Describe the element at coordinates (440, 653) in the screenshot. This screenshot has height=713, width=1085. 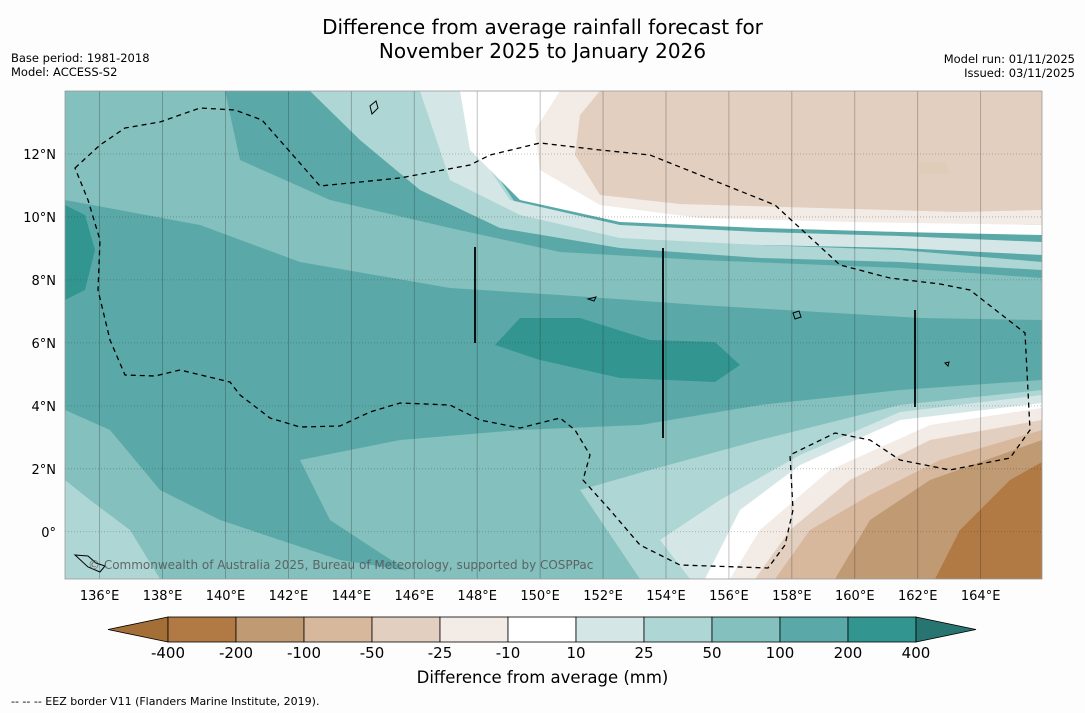
I see `colorbar-tick-label: -25` at that location.